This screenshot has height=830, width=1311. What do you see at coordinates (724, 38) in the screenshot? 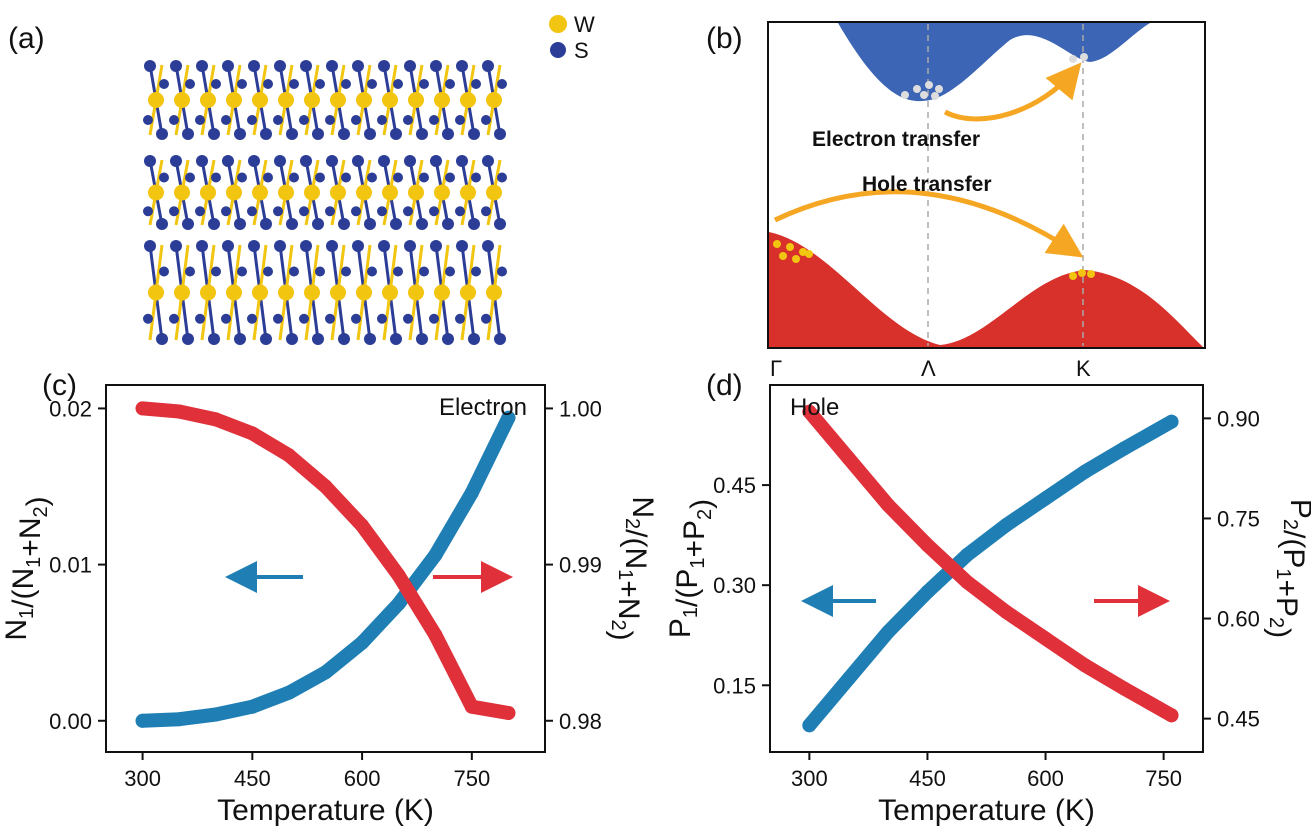
I see `panel-b-label: (b)` at bounding box center [724, 38].